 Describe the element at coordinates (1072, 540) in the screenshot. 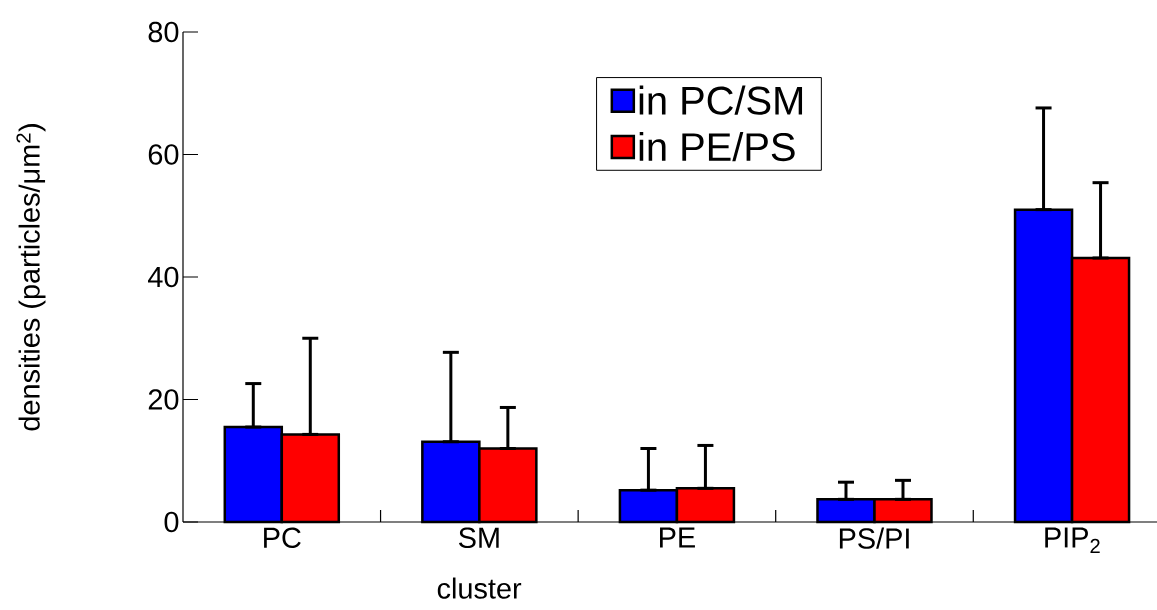

I see `x-tick-label: PIP$_{2}$` at that location.